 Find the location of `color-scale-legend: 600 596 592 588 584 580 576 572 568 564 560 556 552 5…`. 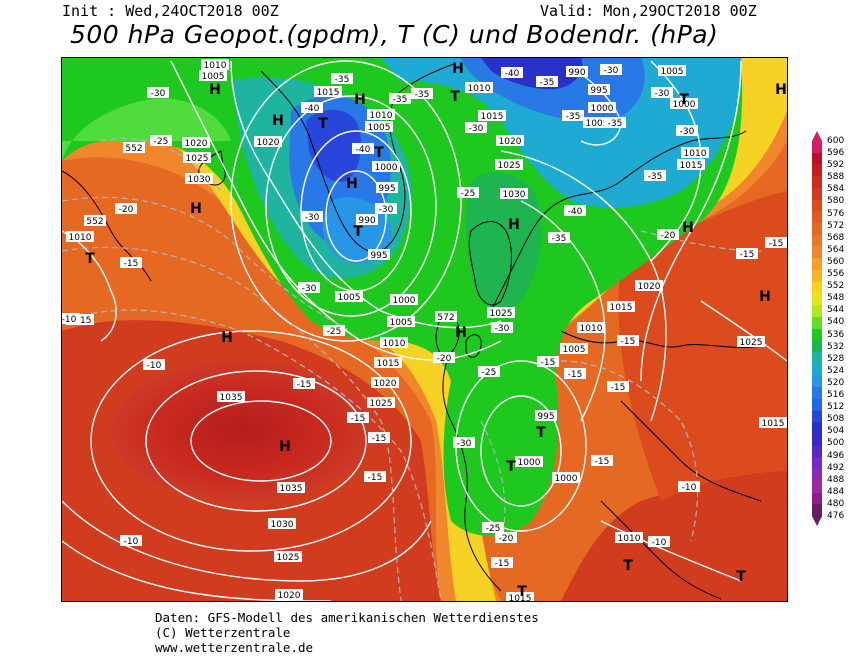

color-scale-legend: 600 596 592 588 584 580 576 572 568 564 560 556 552 5… is located at coordinates (831, 328).